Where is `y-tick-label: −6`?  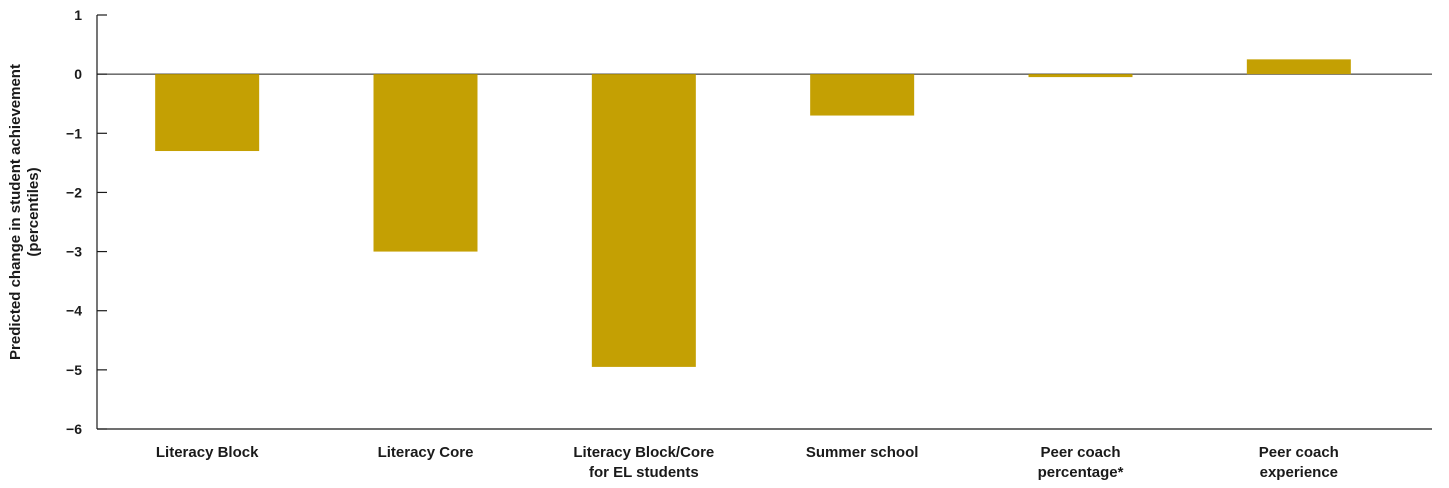
y-tick-label: −6 is located at coordinates (74, 429).